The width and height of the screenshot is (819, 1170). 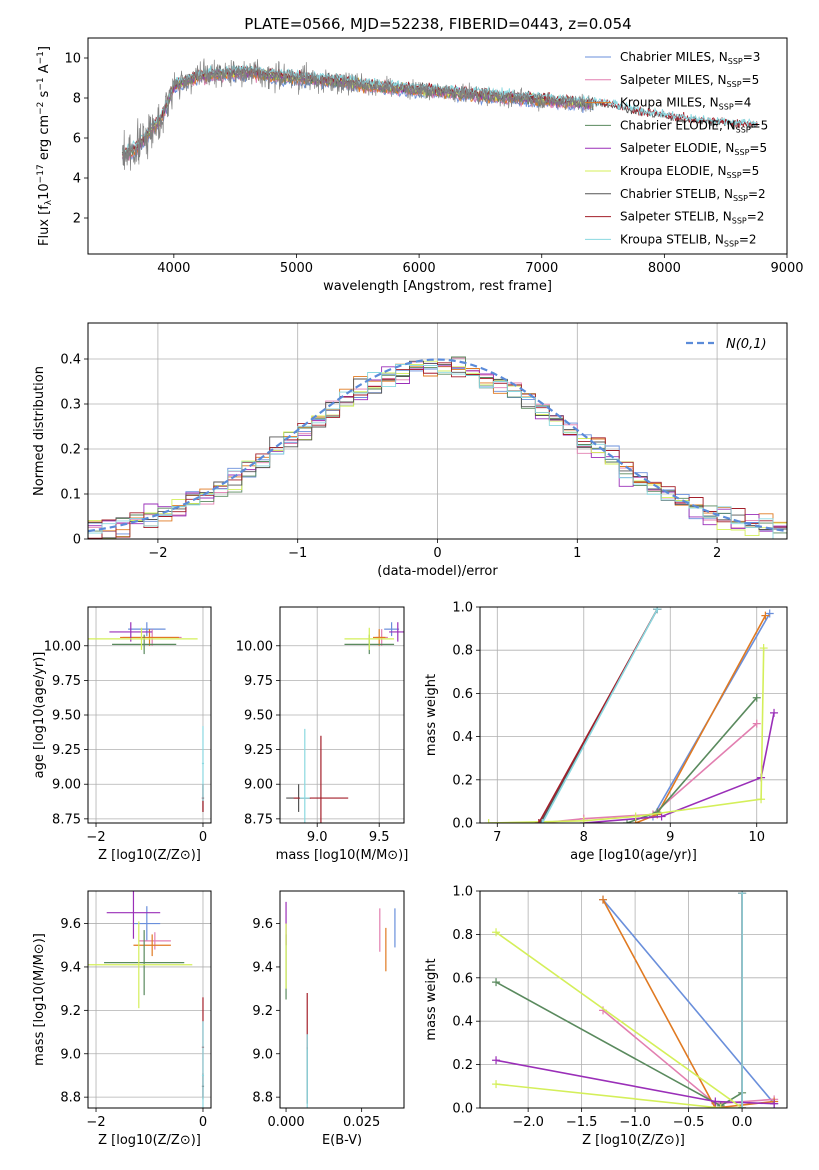 I want to click on legend-label-kroupa-stelib: Kroupa STELIB, NSSP=2, so click(x=688, y=240).